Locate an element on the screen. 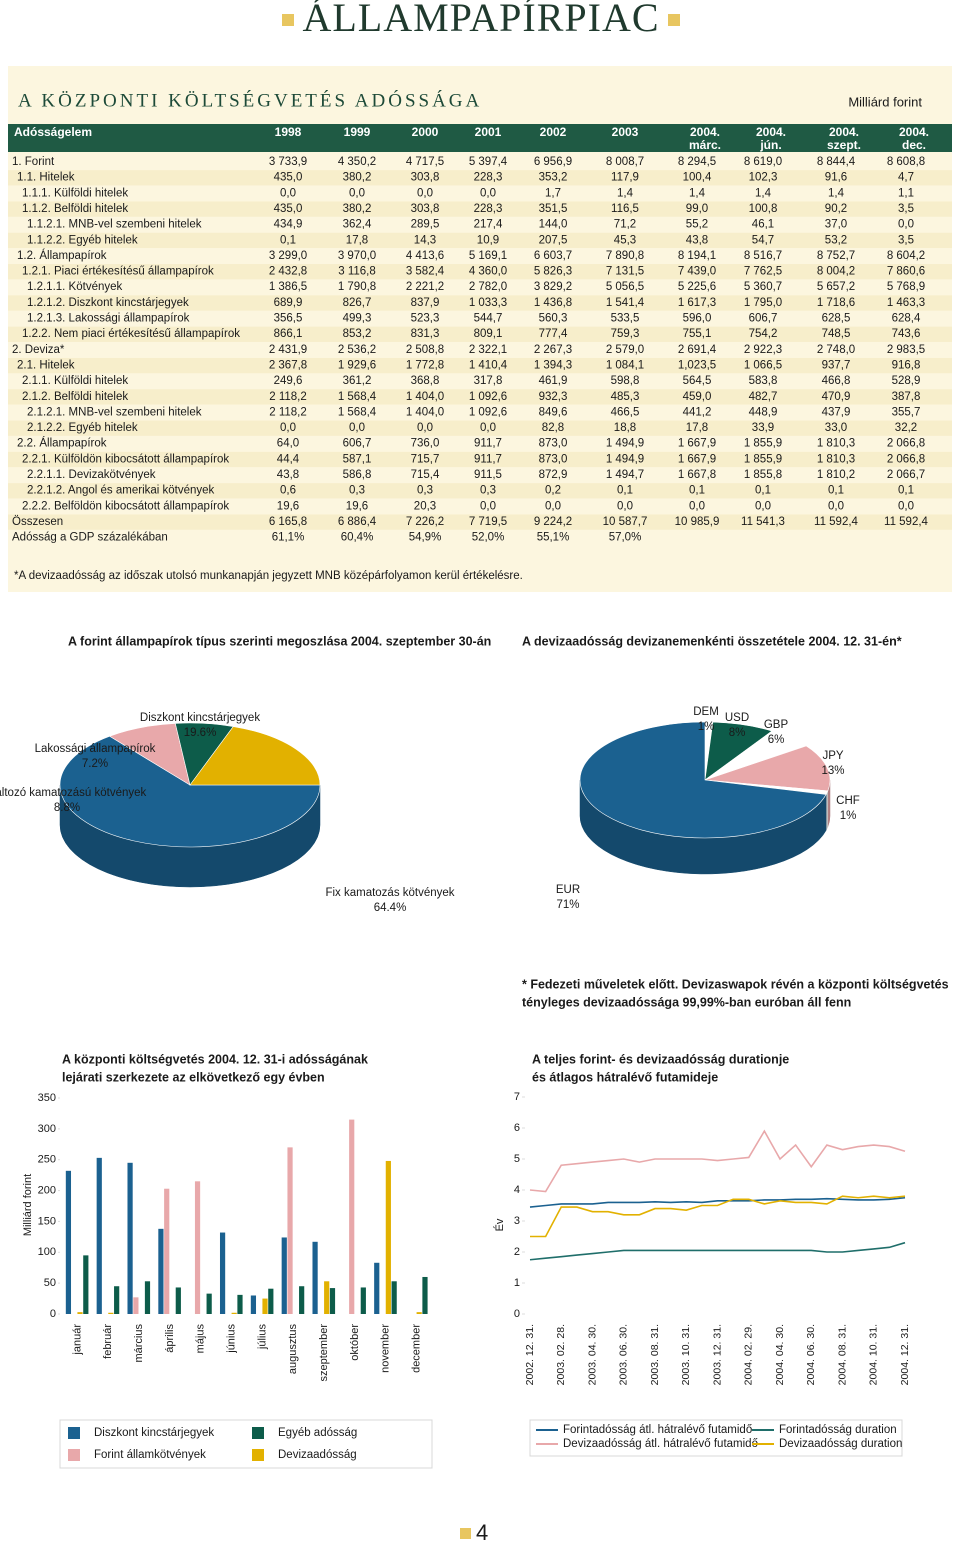 The height and width of the screenshot is (1544, 960). cell: 1 810,3 is located at coordinates (836, 459).